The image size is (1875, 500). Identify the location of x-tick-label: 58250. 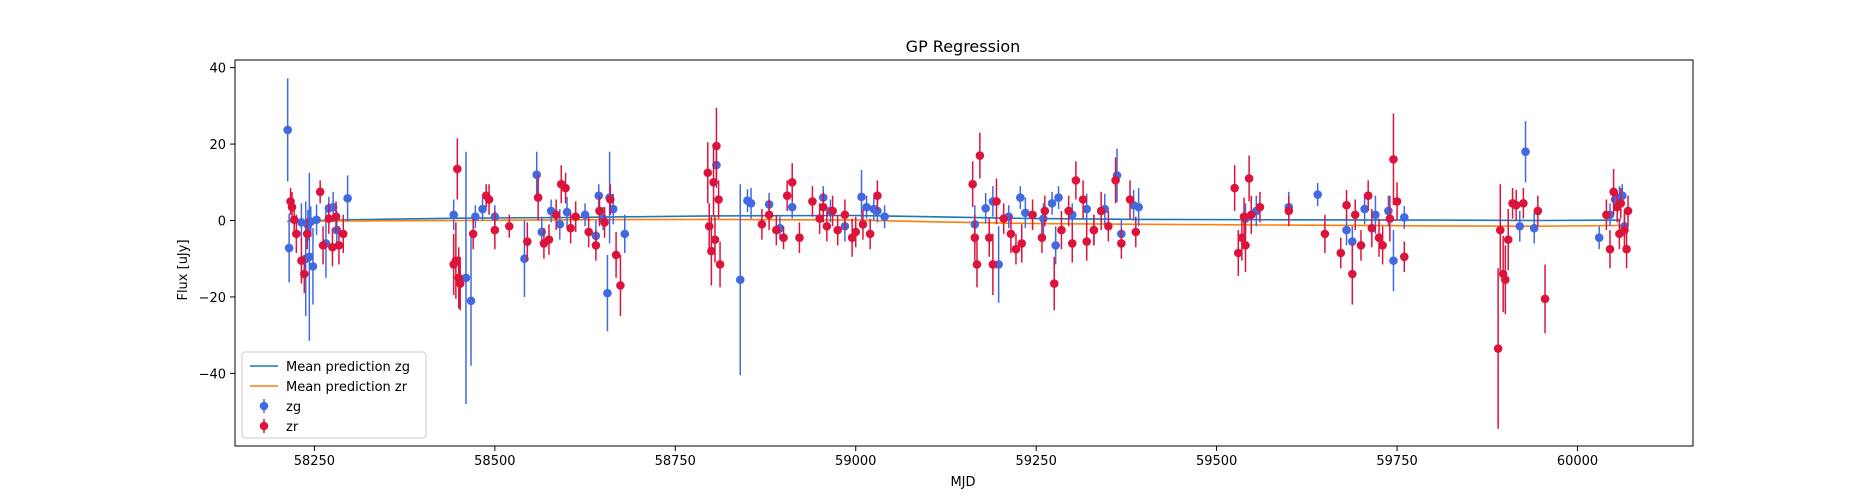
(314, 461).